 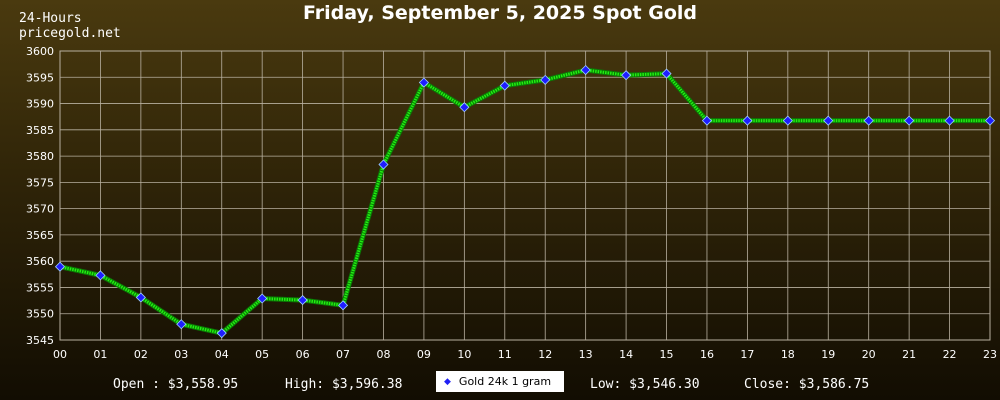 I want to click on x-tick-label: 15, so click(x=667, y=354).